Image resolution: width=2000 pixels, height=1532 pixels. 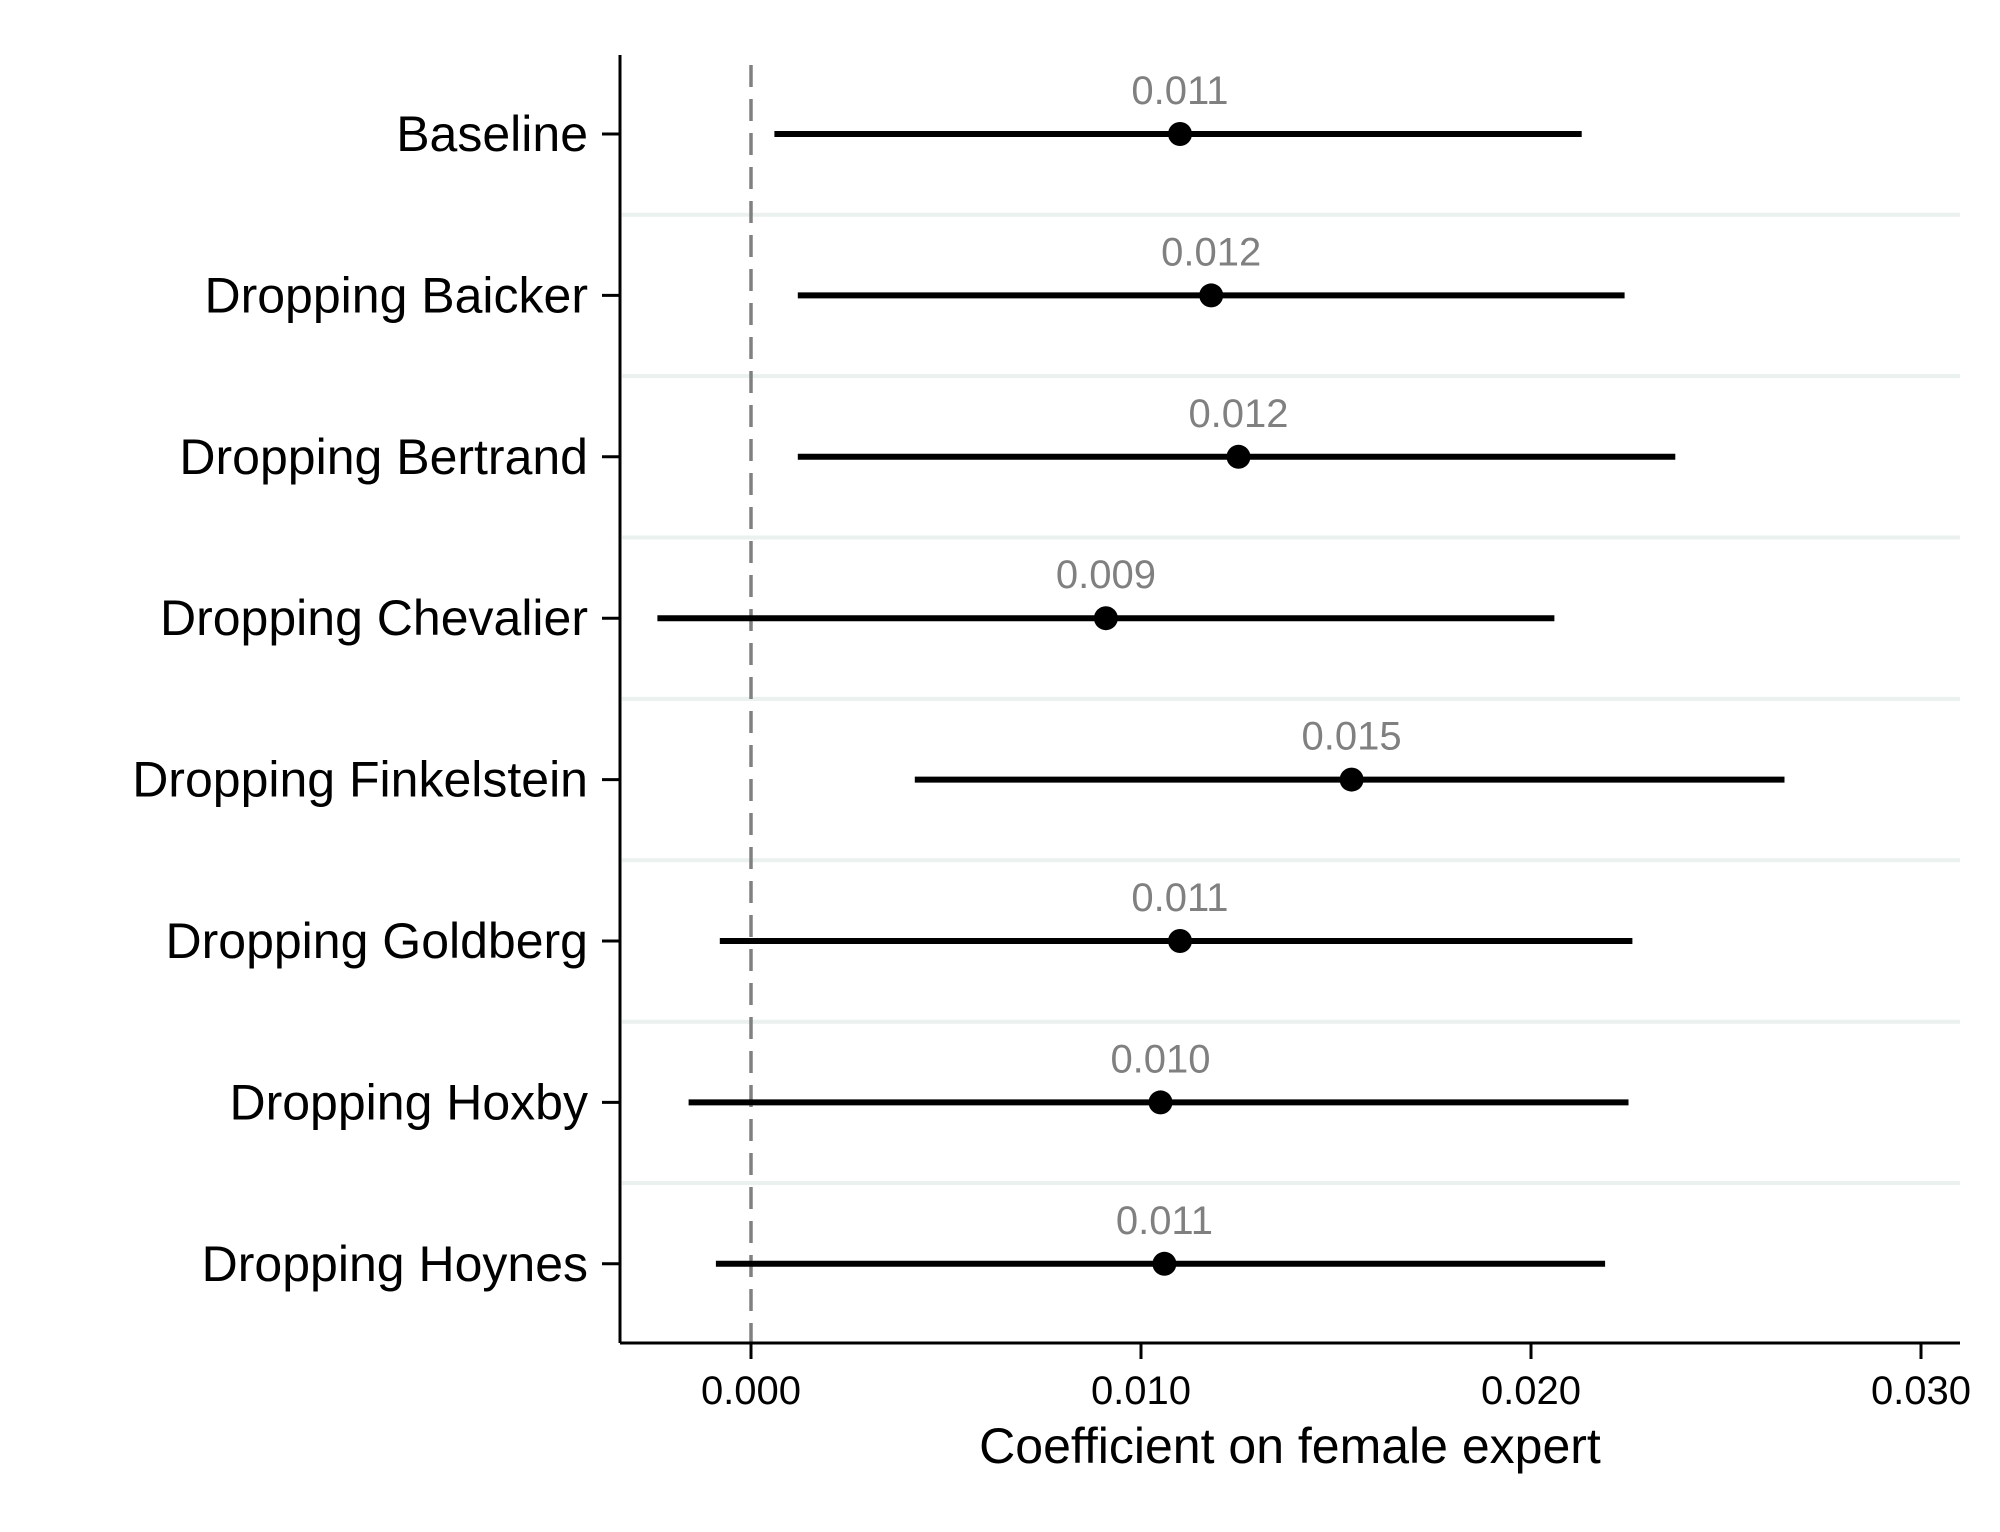 What do you see at coordinates (383, 457) in the screenshot?
I see `category-label: Dropping Bertrand` at bounding box center [383, 457].